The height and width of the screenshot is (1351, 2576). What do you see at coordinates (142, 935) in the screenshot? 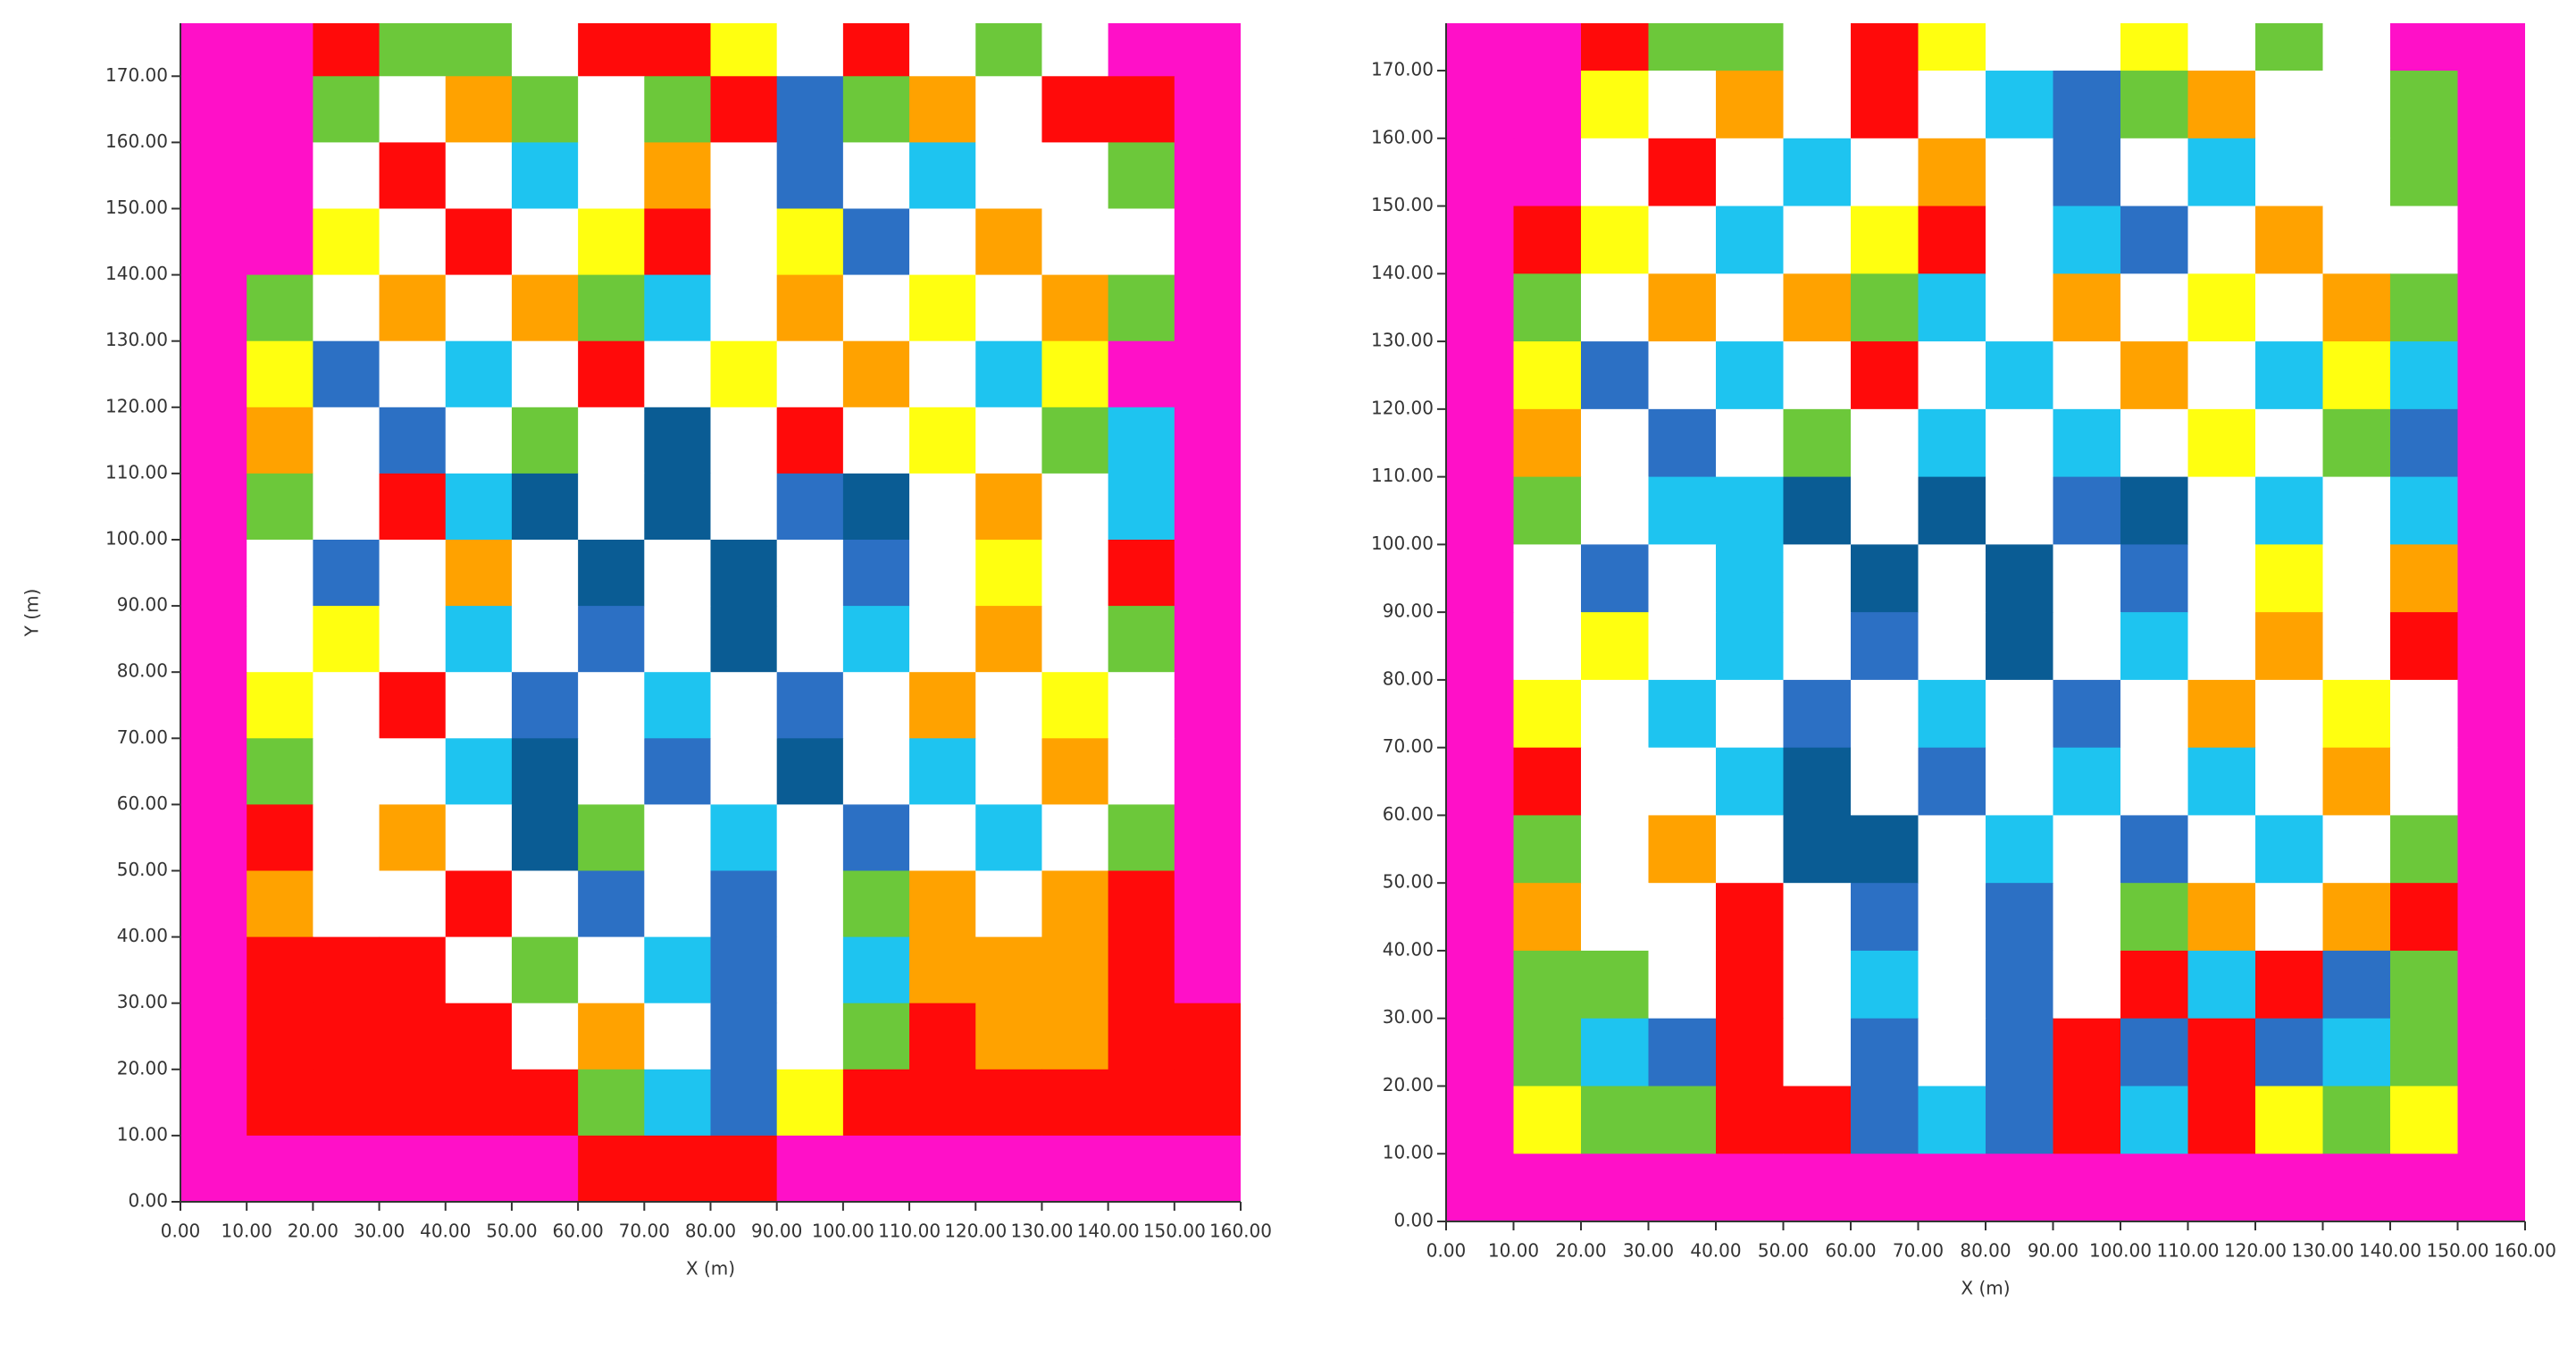
I see `y-tick-label: 40.00` at bounding box center [142, 935].